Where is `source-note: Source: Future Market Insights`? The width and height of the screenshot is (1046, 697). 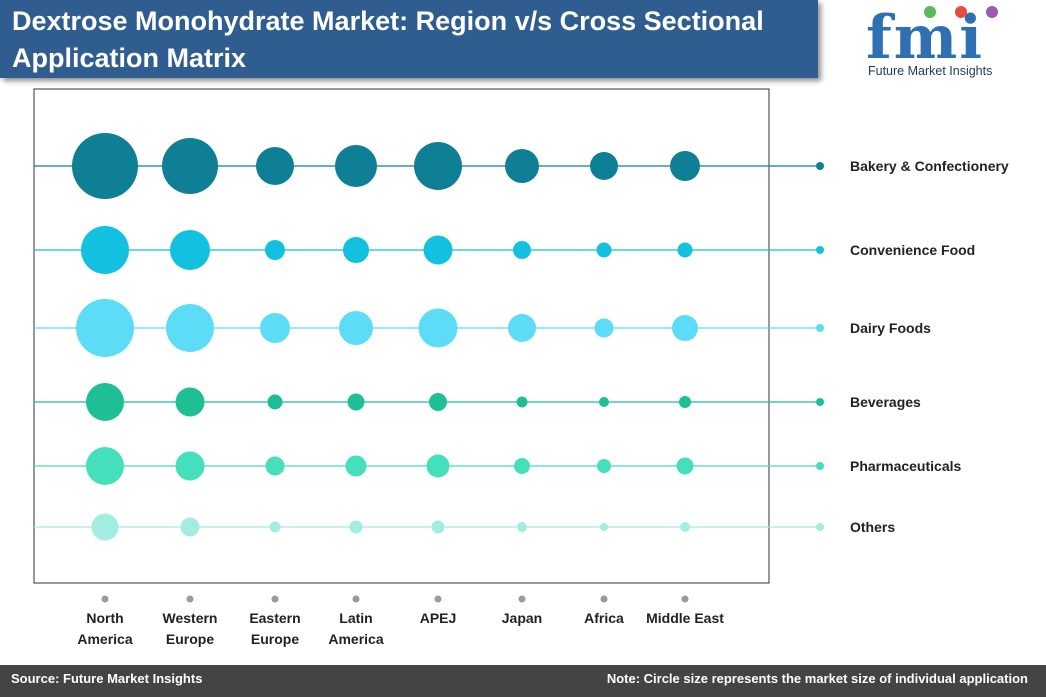 source-note: Source: Future Market Insights is located at coordinates (107, 678).